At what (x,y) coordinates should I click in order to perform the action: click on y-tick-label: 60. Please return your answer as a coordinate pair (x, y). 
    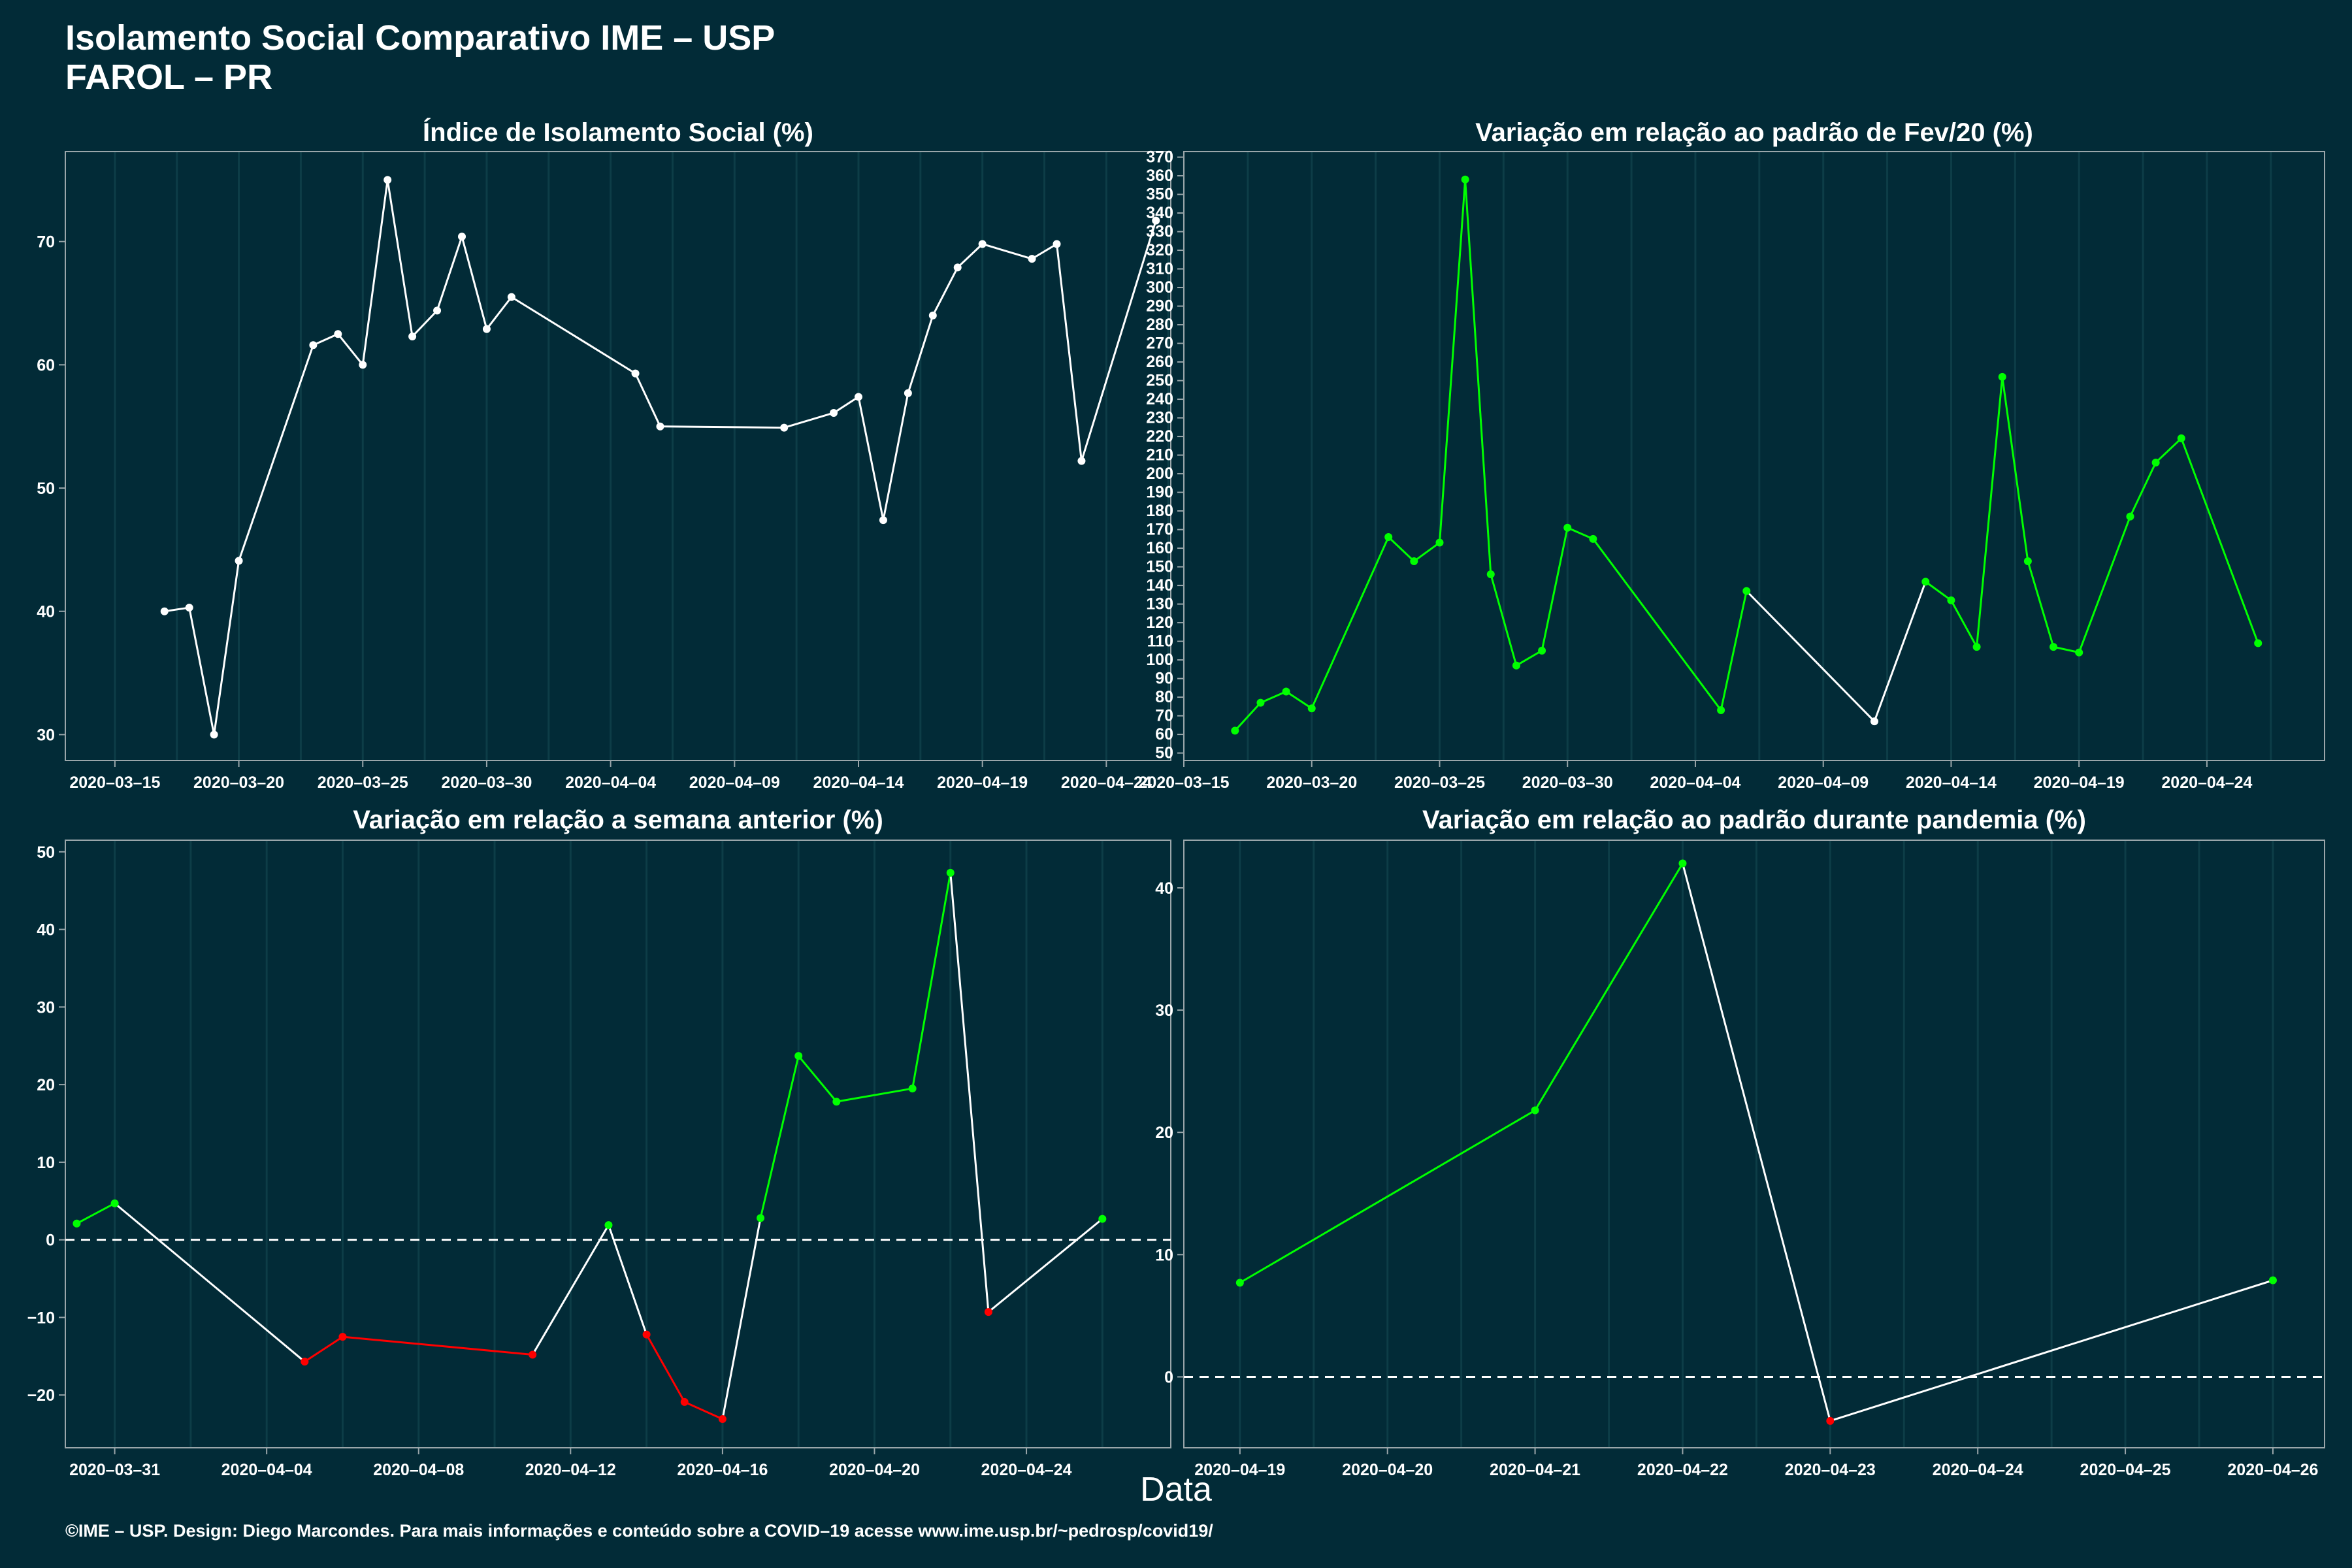
    Looking at the image, I should click on (1164, 734).